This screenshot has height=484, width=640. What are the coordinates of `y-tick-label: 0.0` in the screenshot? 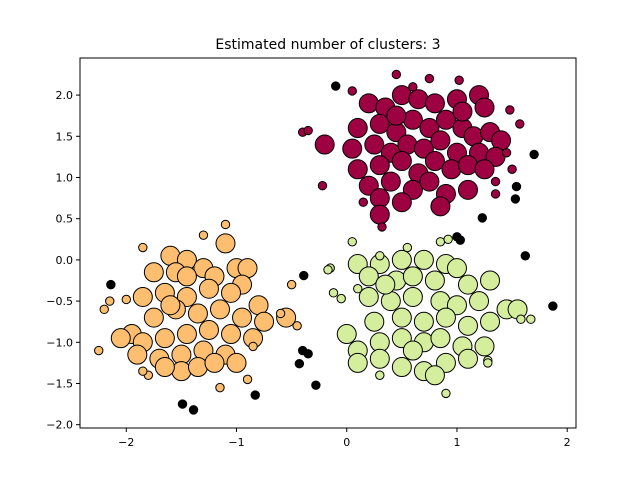 It's located at (65, 260).